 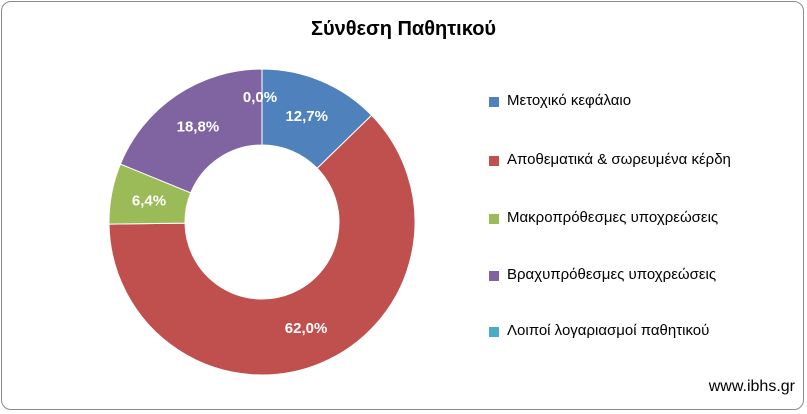 I want to click on website-watermark: www.ibhs.gr, so click(x=751, y=386).